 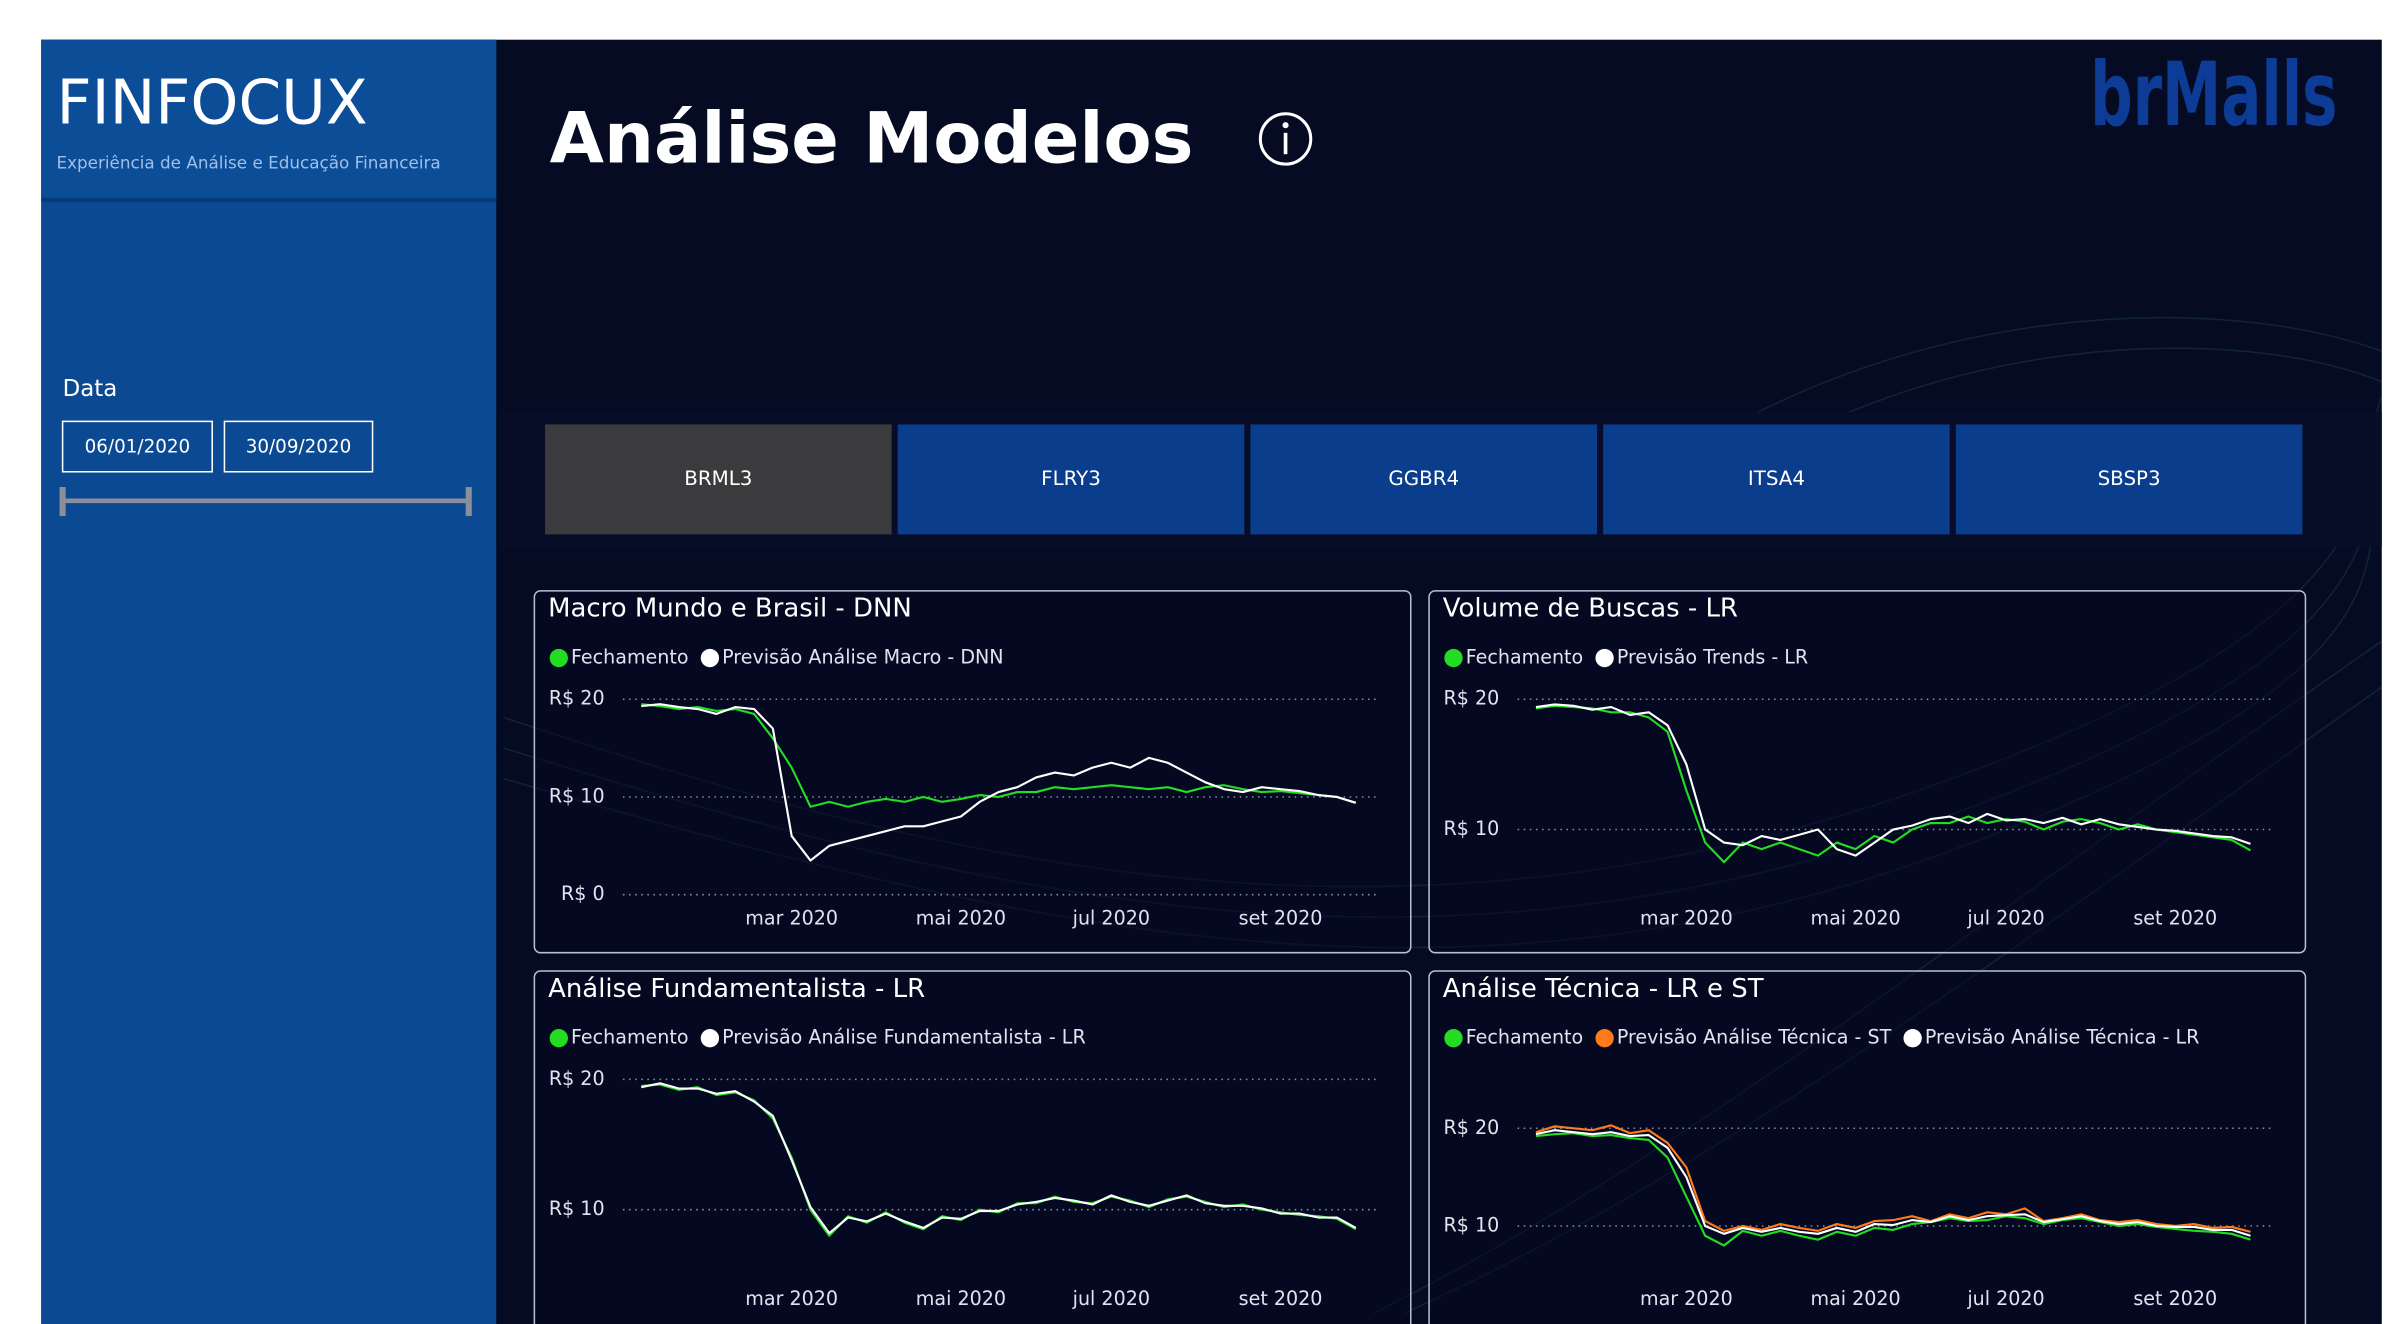 I want to click on chart-title: Macro Mundo e Brasil - DNN, so click(x=730, y=609).